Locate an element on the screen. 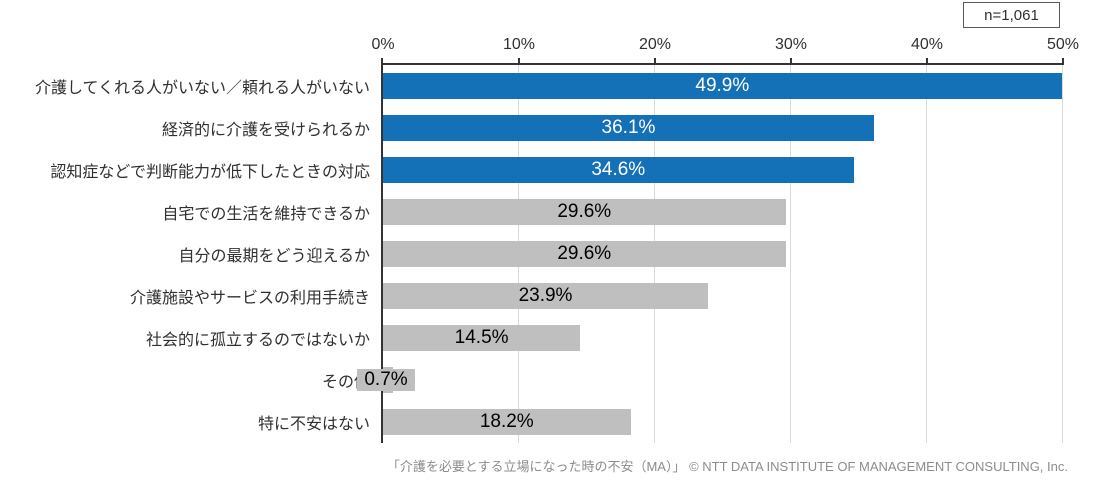  bar-track: 34.6% is located at coordinates (723, 170).